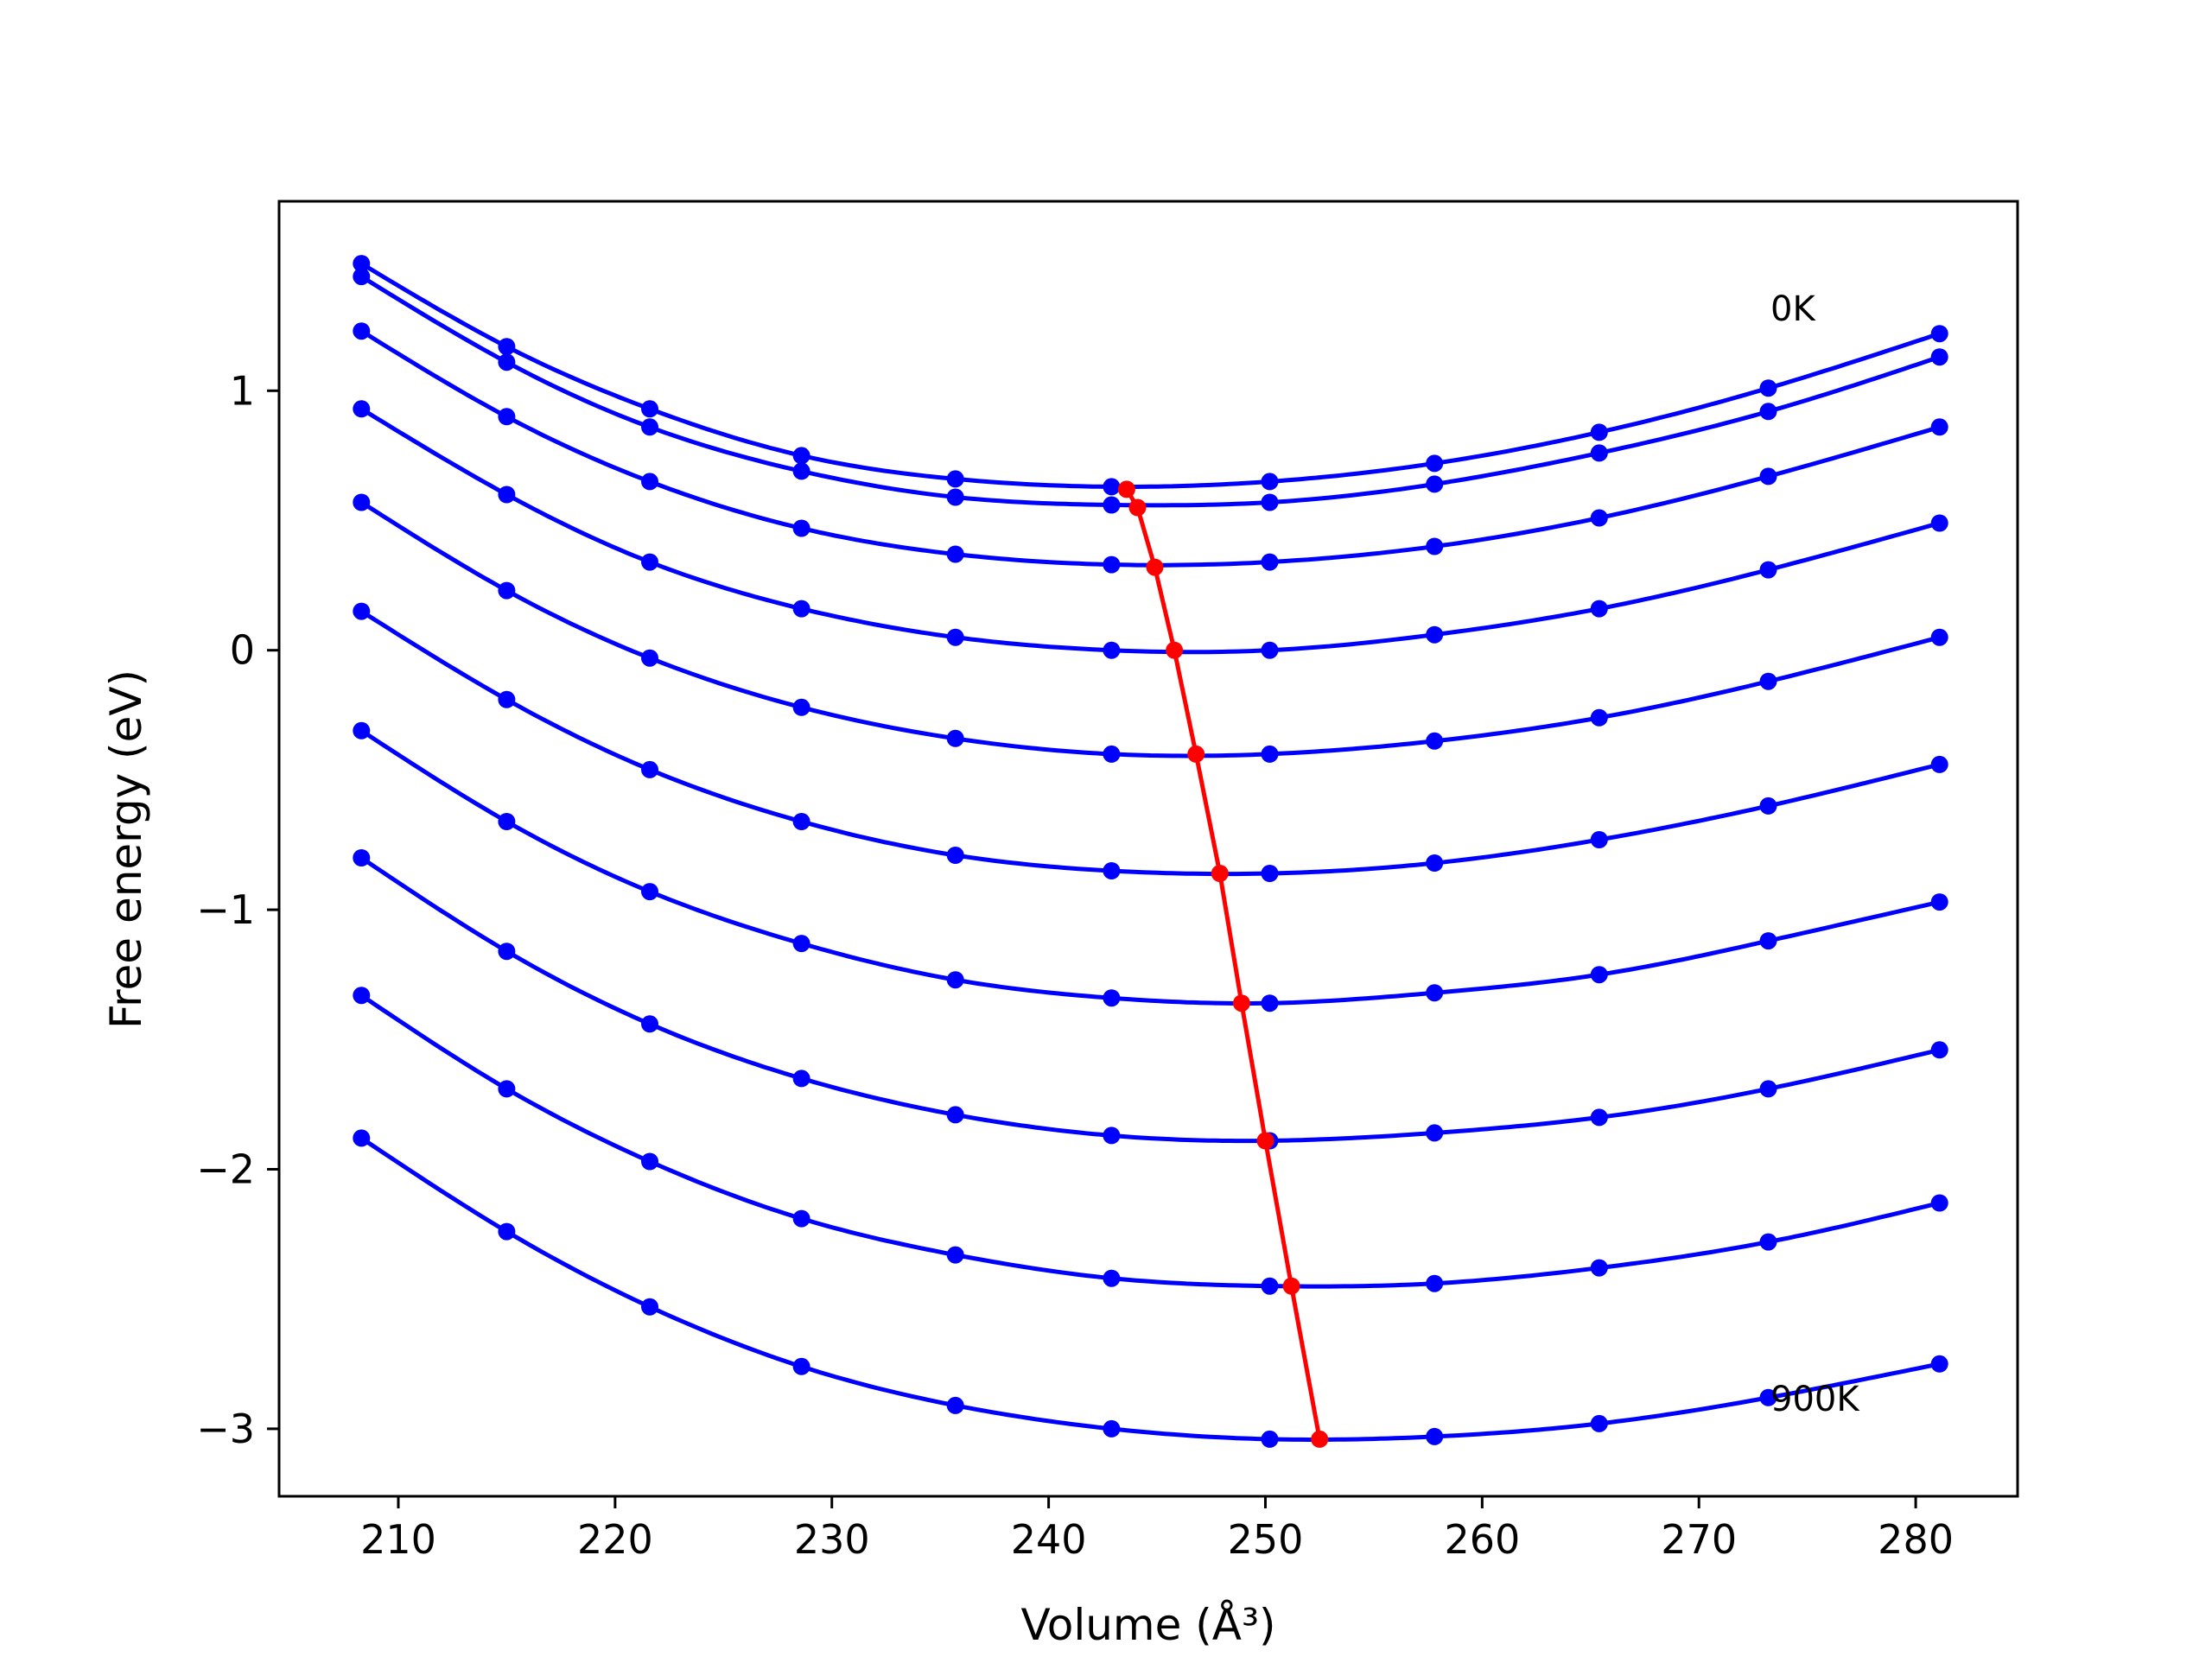 This screenshot has width=2212, height=1663. Describe the element at coordinates (615, 1540) in the screenshot. I see `x-tick-label: 220` at that location.